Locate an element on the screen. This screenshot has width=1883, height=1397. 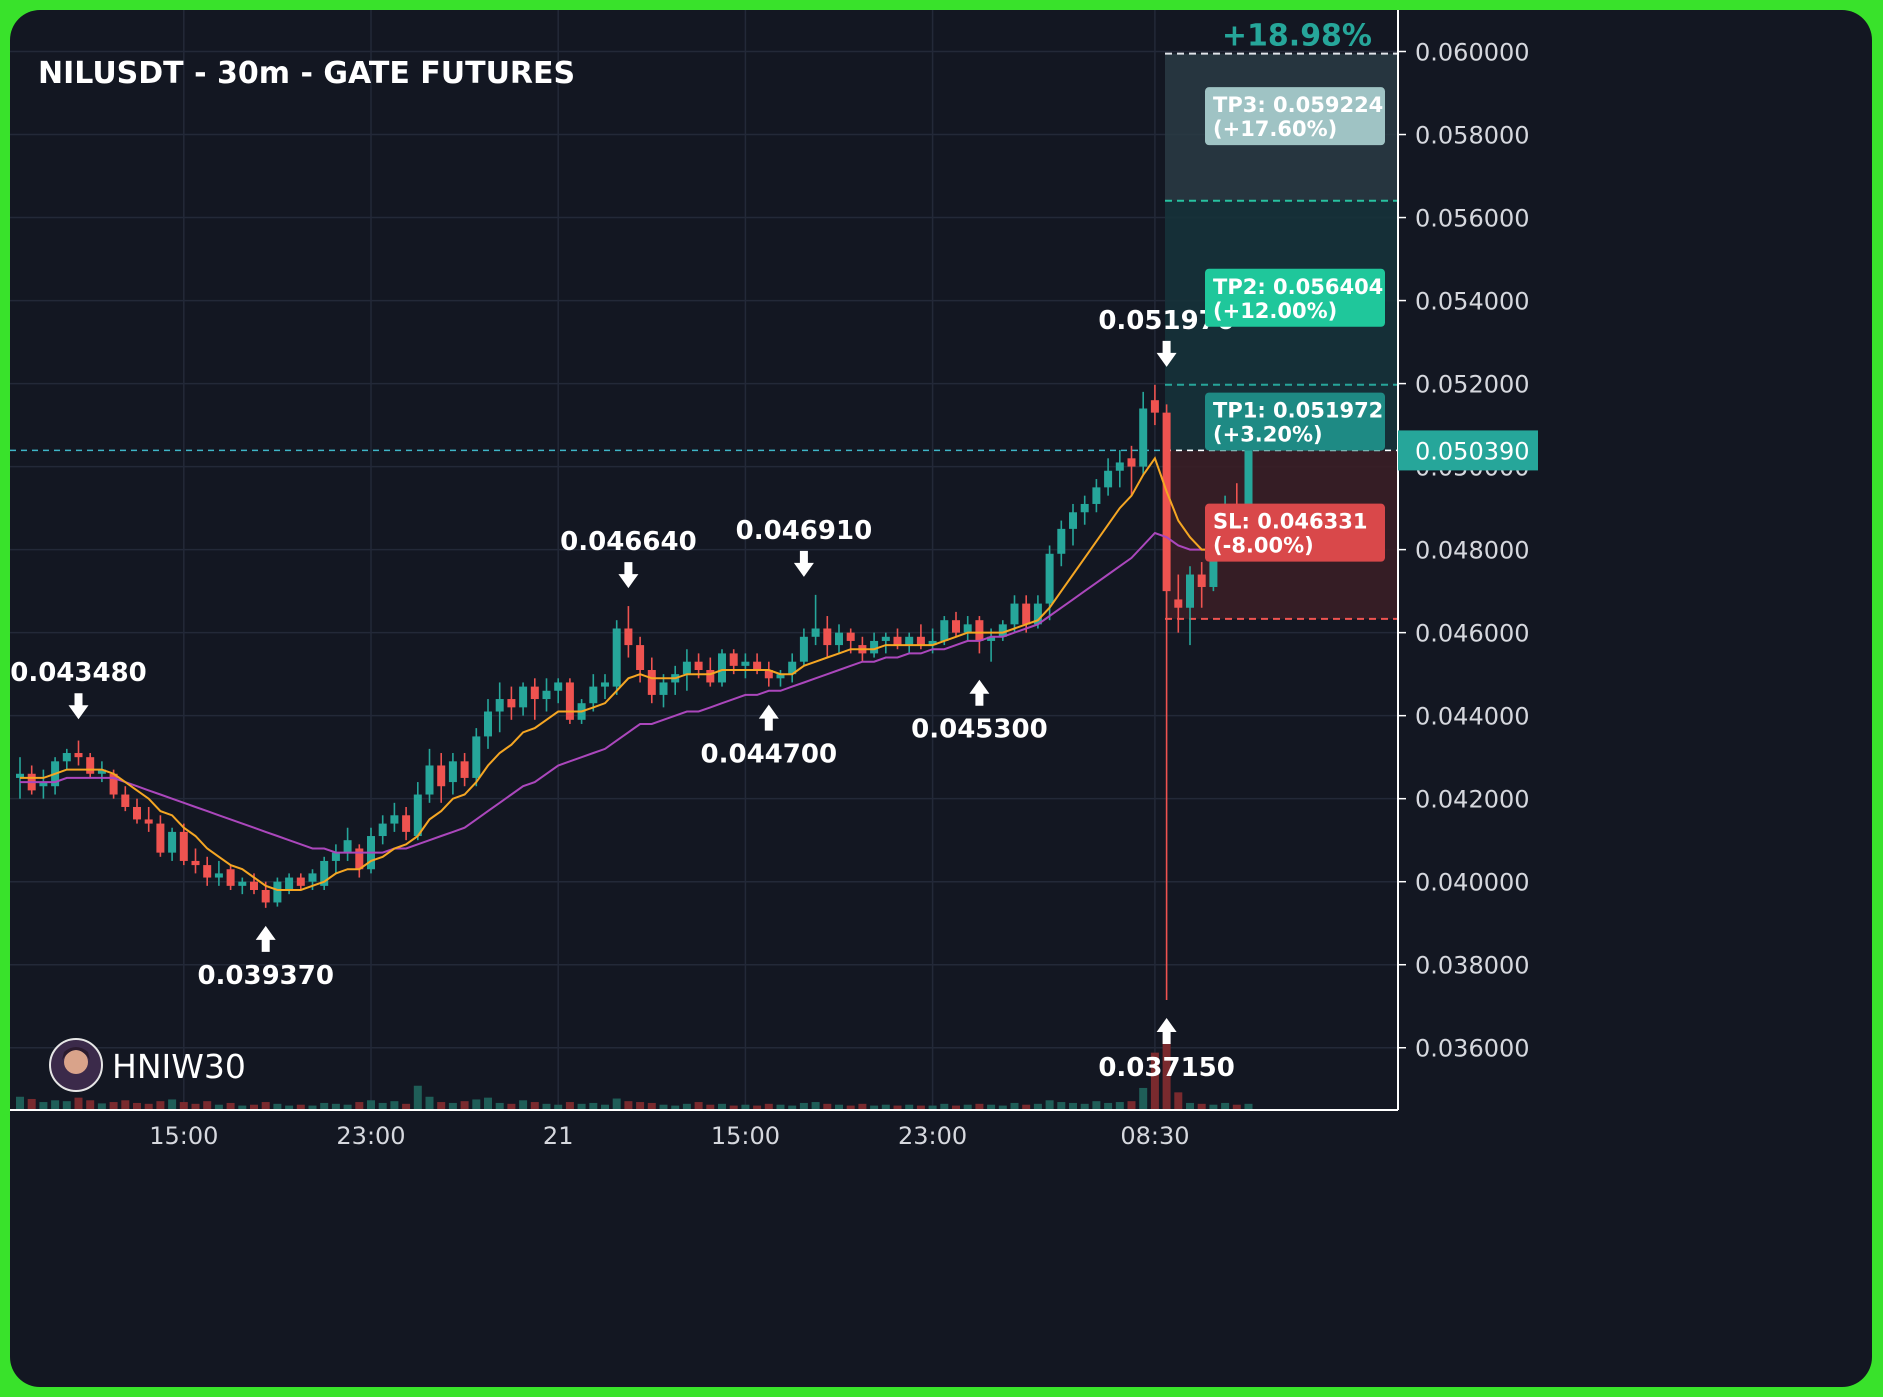
x-tick-label: 08:30 is located at coordinates (1154, 1136).